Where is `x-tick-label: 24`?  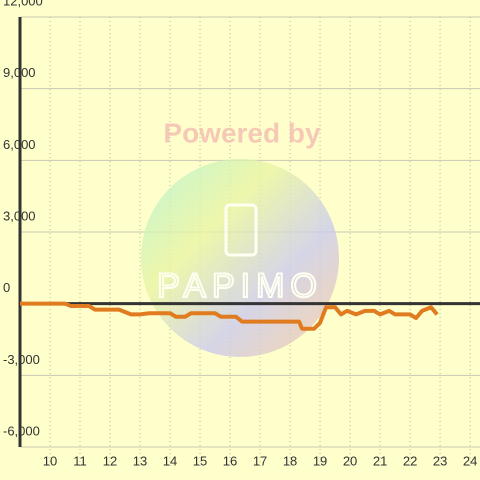
x-tick-label: 24 is located at coordinates (470, 460).